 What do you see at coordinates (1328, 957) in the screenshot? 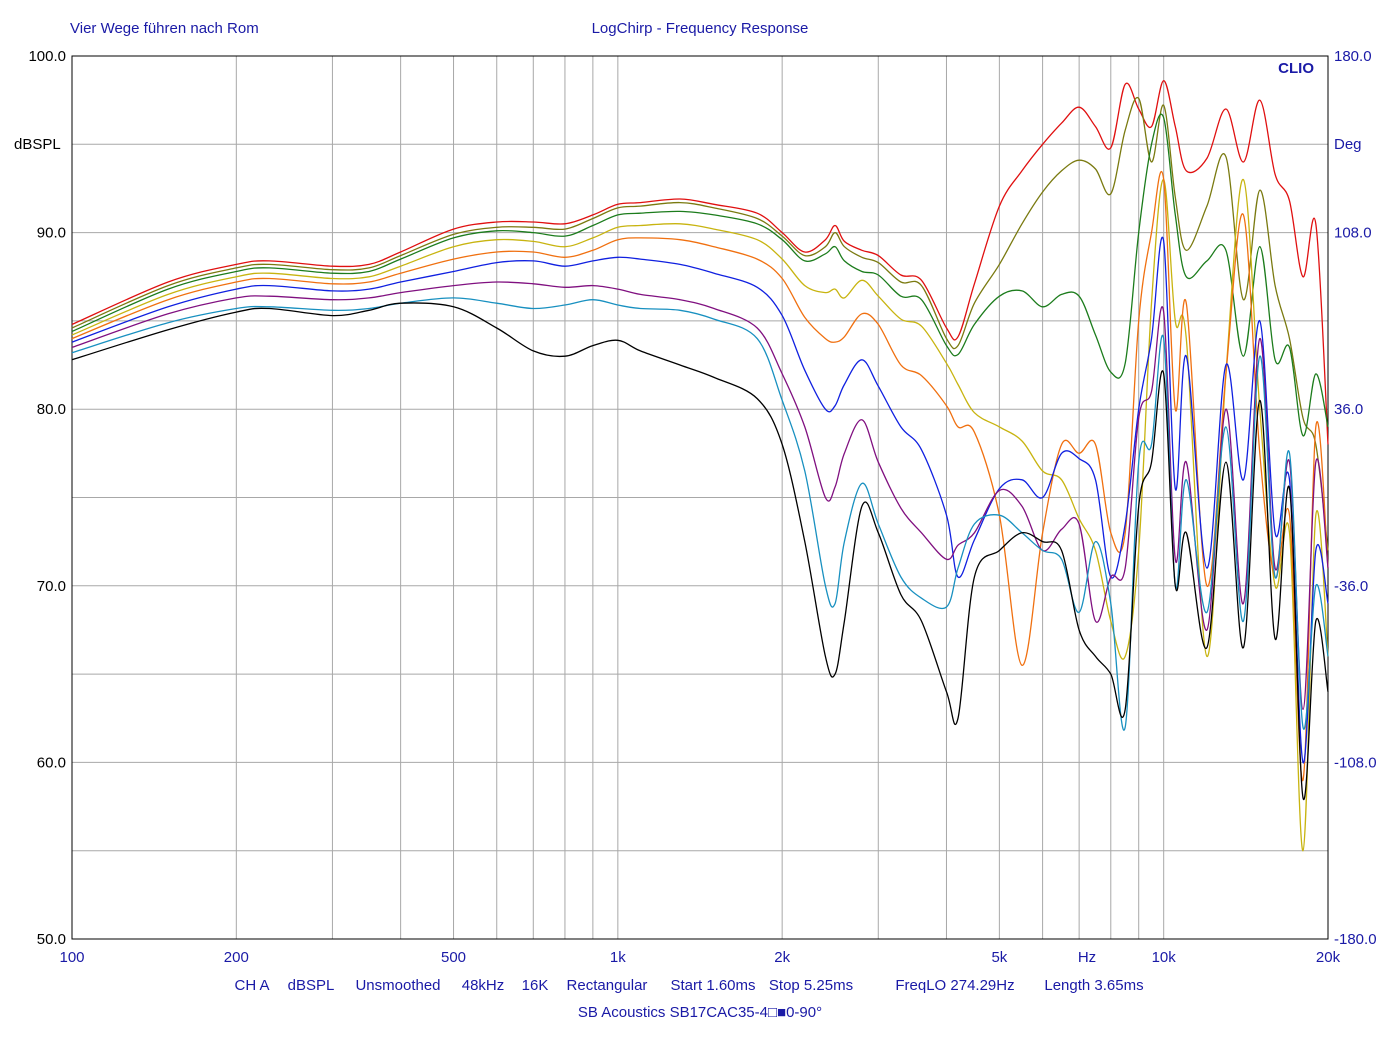
I see `x-tick-label: 20k` at bounding box center [1328, 957].